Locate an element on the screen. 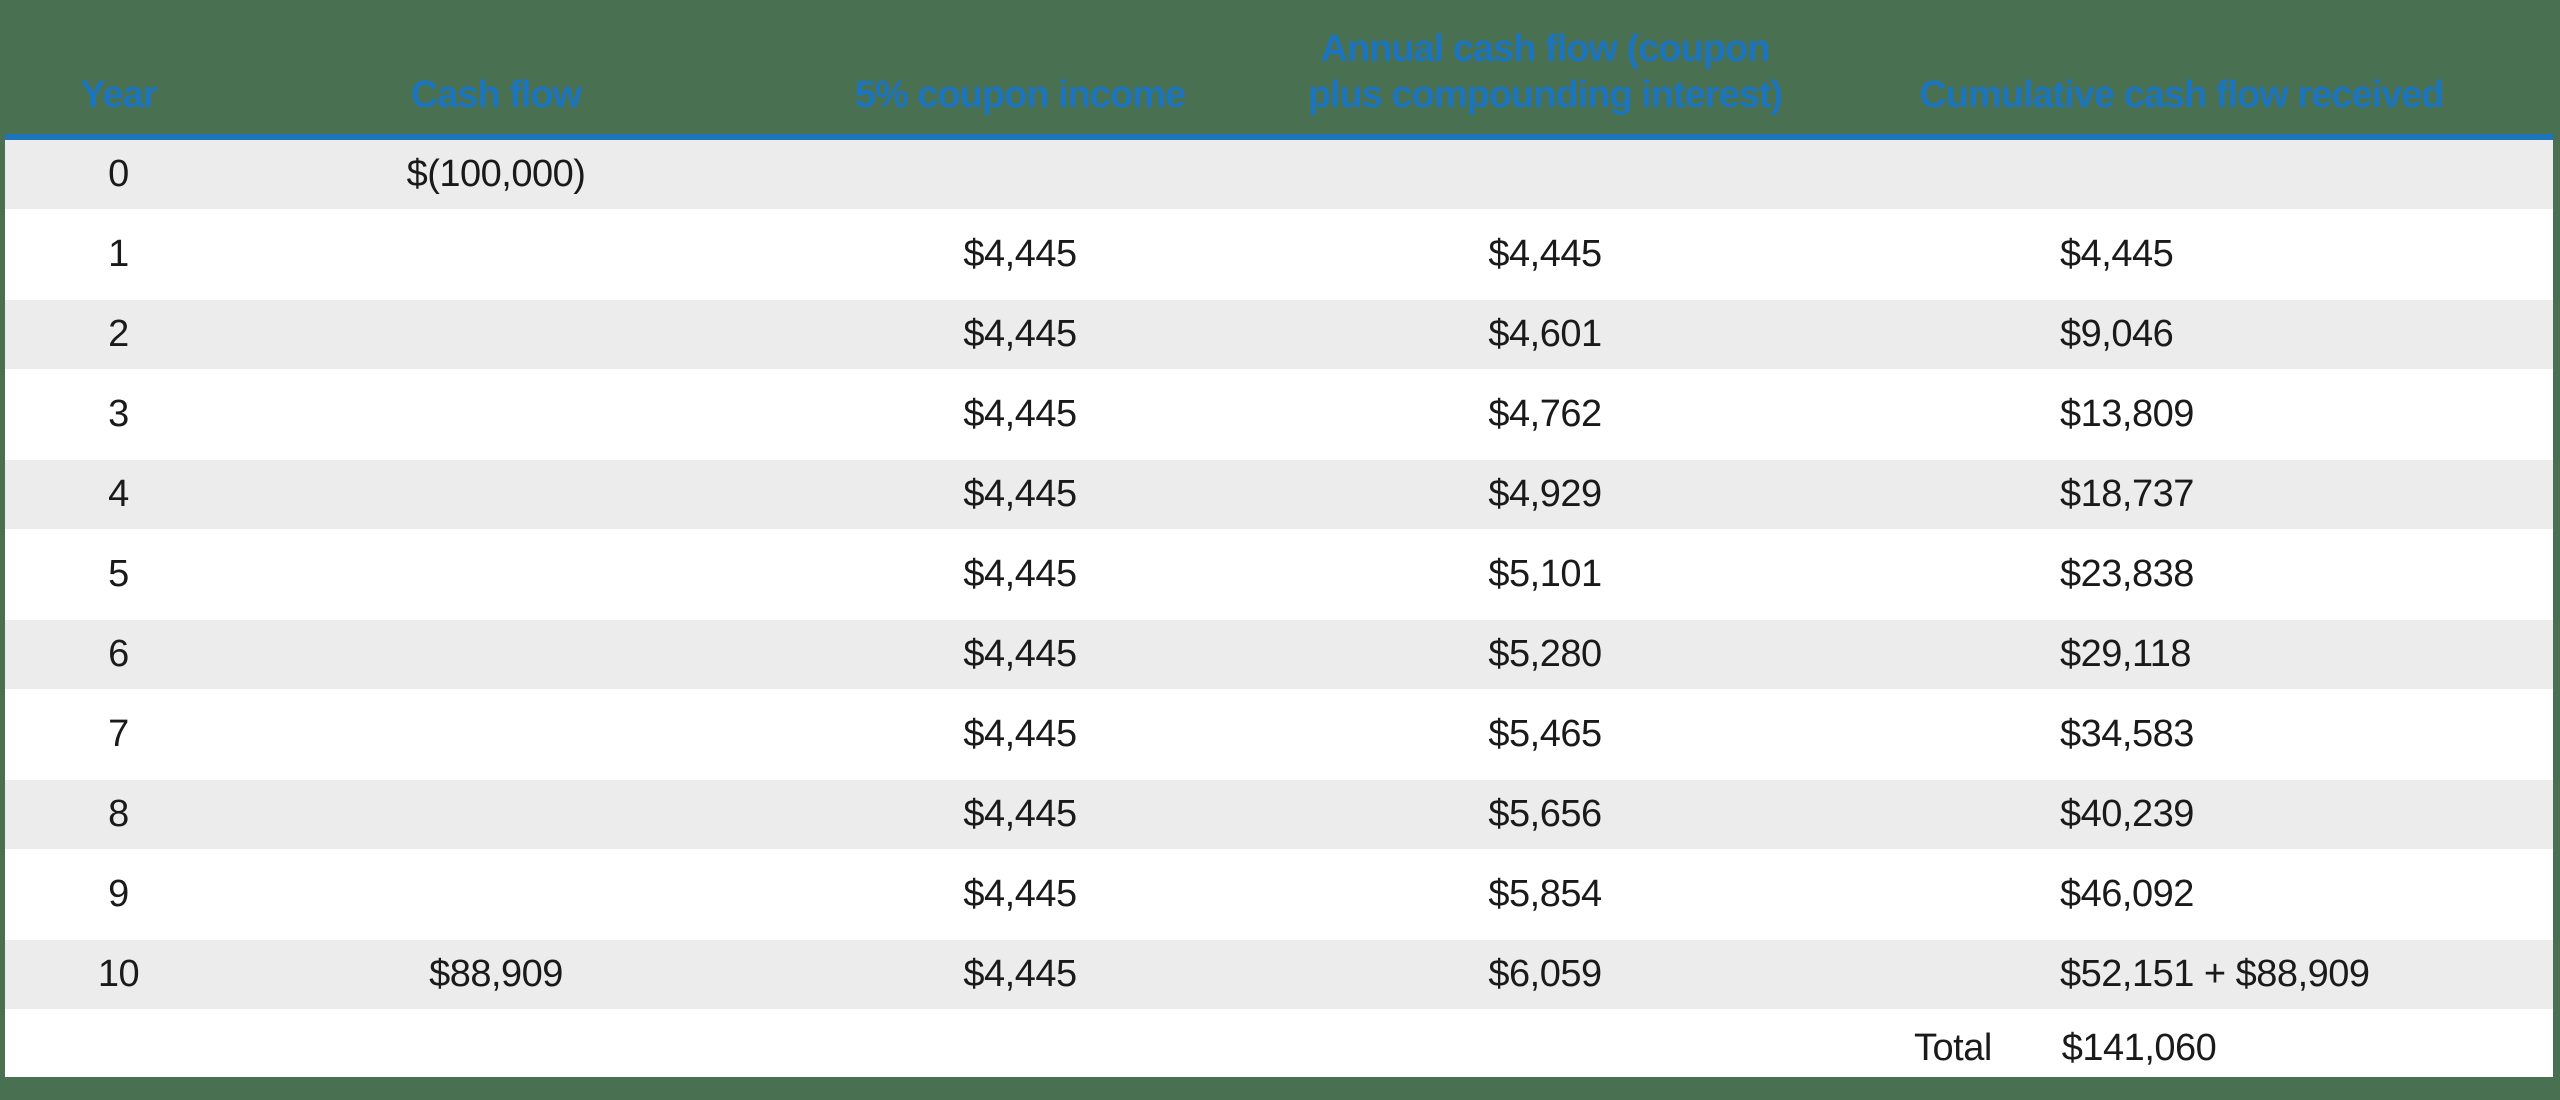  cell-year: 5 is located at coordinates (118, 574).